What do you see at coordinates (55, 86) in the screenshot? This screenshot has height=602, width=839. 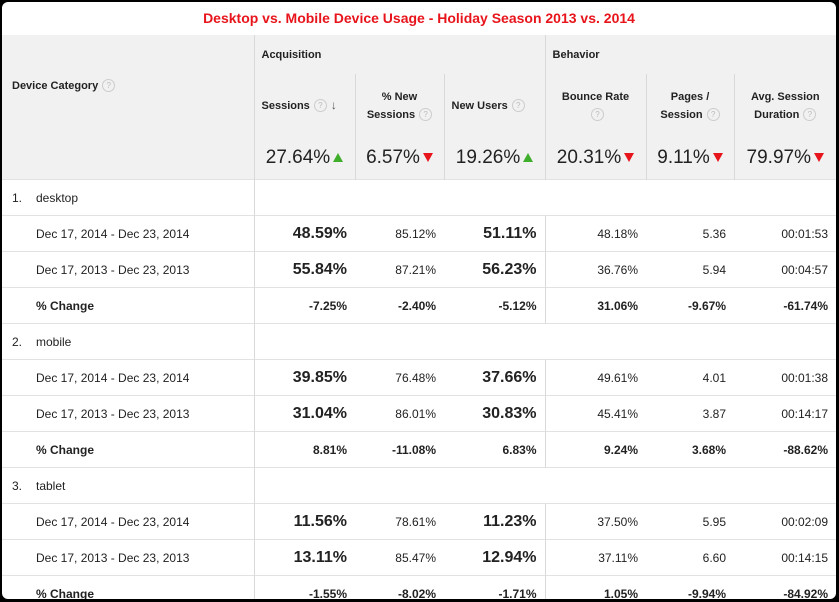 I see `device-category-label: Device Category` at bounding box center [55, 86].